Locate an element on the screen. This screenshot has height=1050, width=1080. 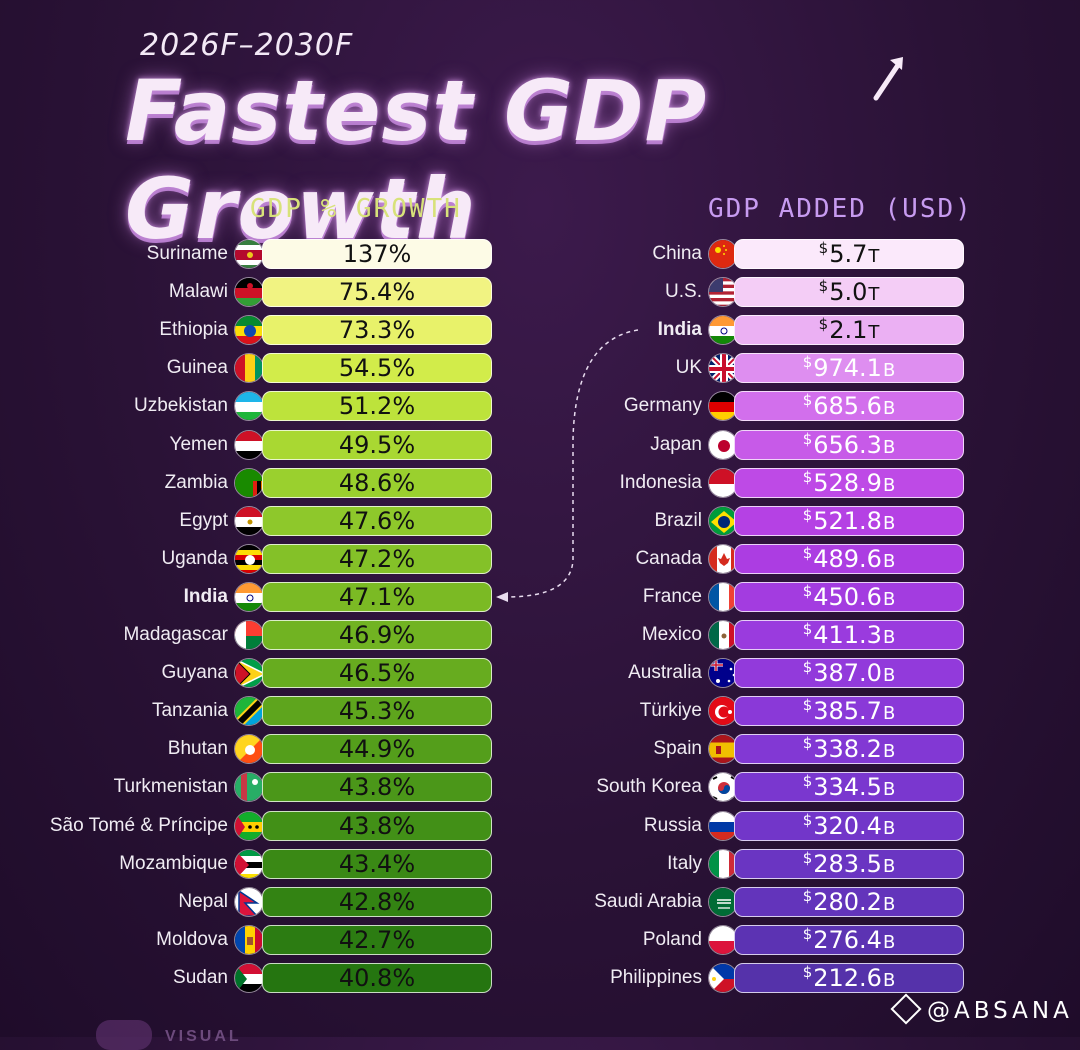
bar-value-label: 385.7 is located at coordinates (847, 711).